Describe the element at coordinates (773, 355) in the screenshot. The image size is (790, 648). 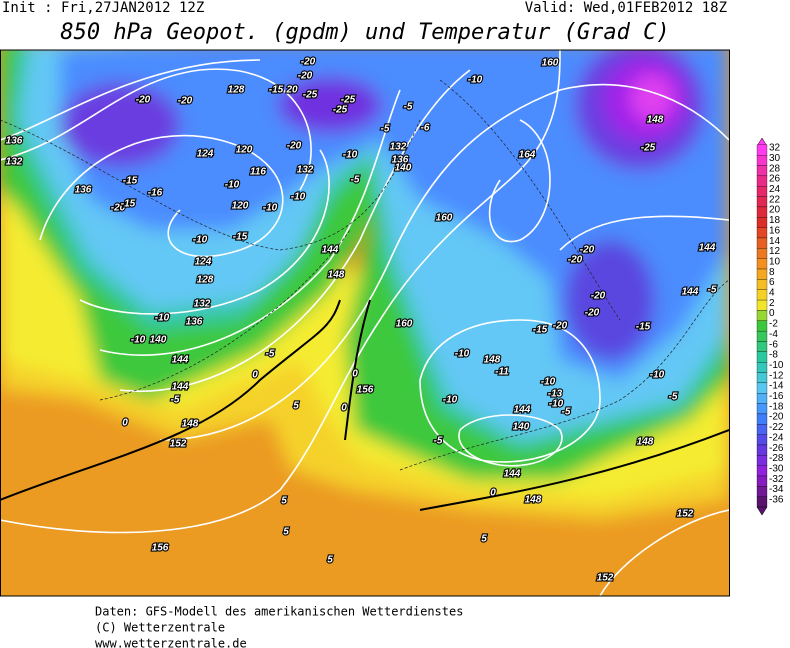
I see `legend-label: -8` at that location.